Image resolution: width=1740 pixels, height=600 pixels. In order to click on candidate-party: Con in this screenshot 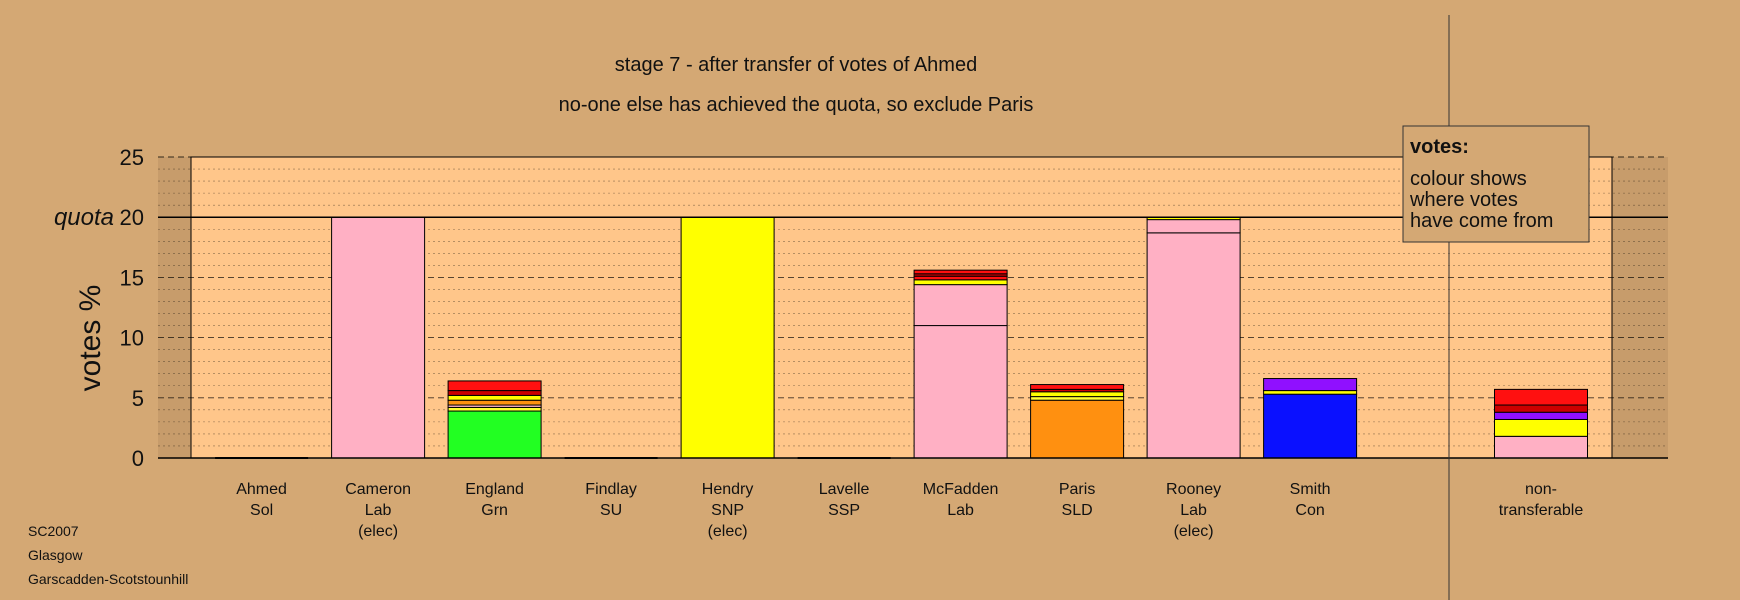, I will do `click(1309, 510)`.